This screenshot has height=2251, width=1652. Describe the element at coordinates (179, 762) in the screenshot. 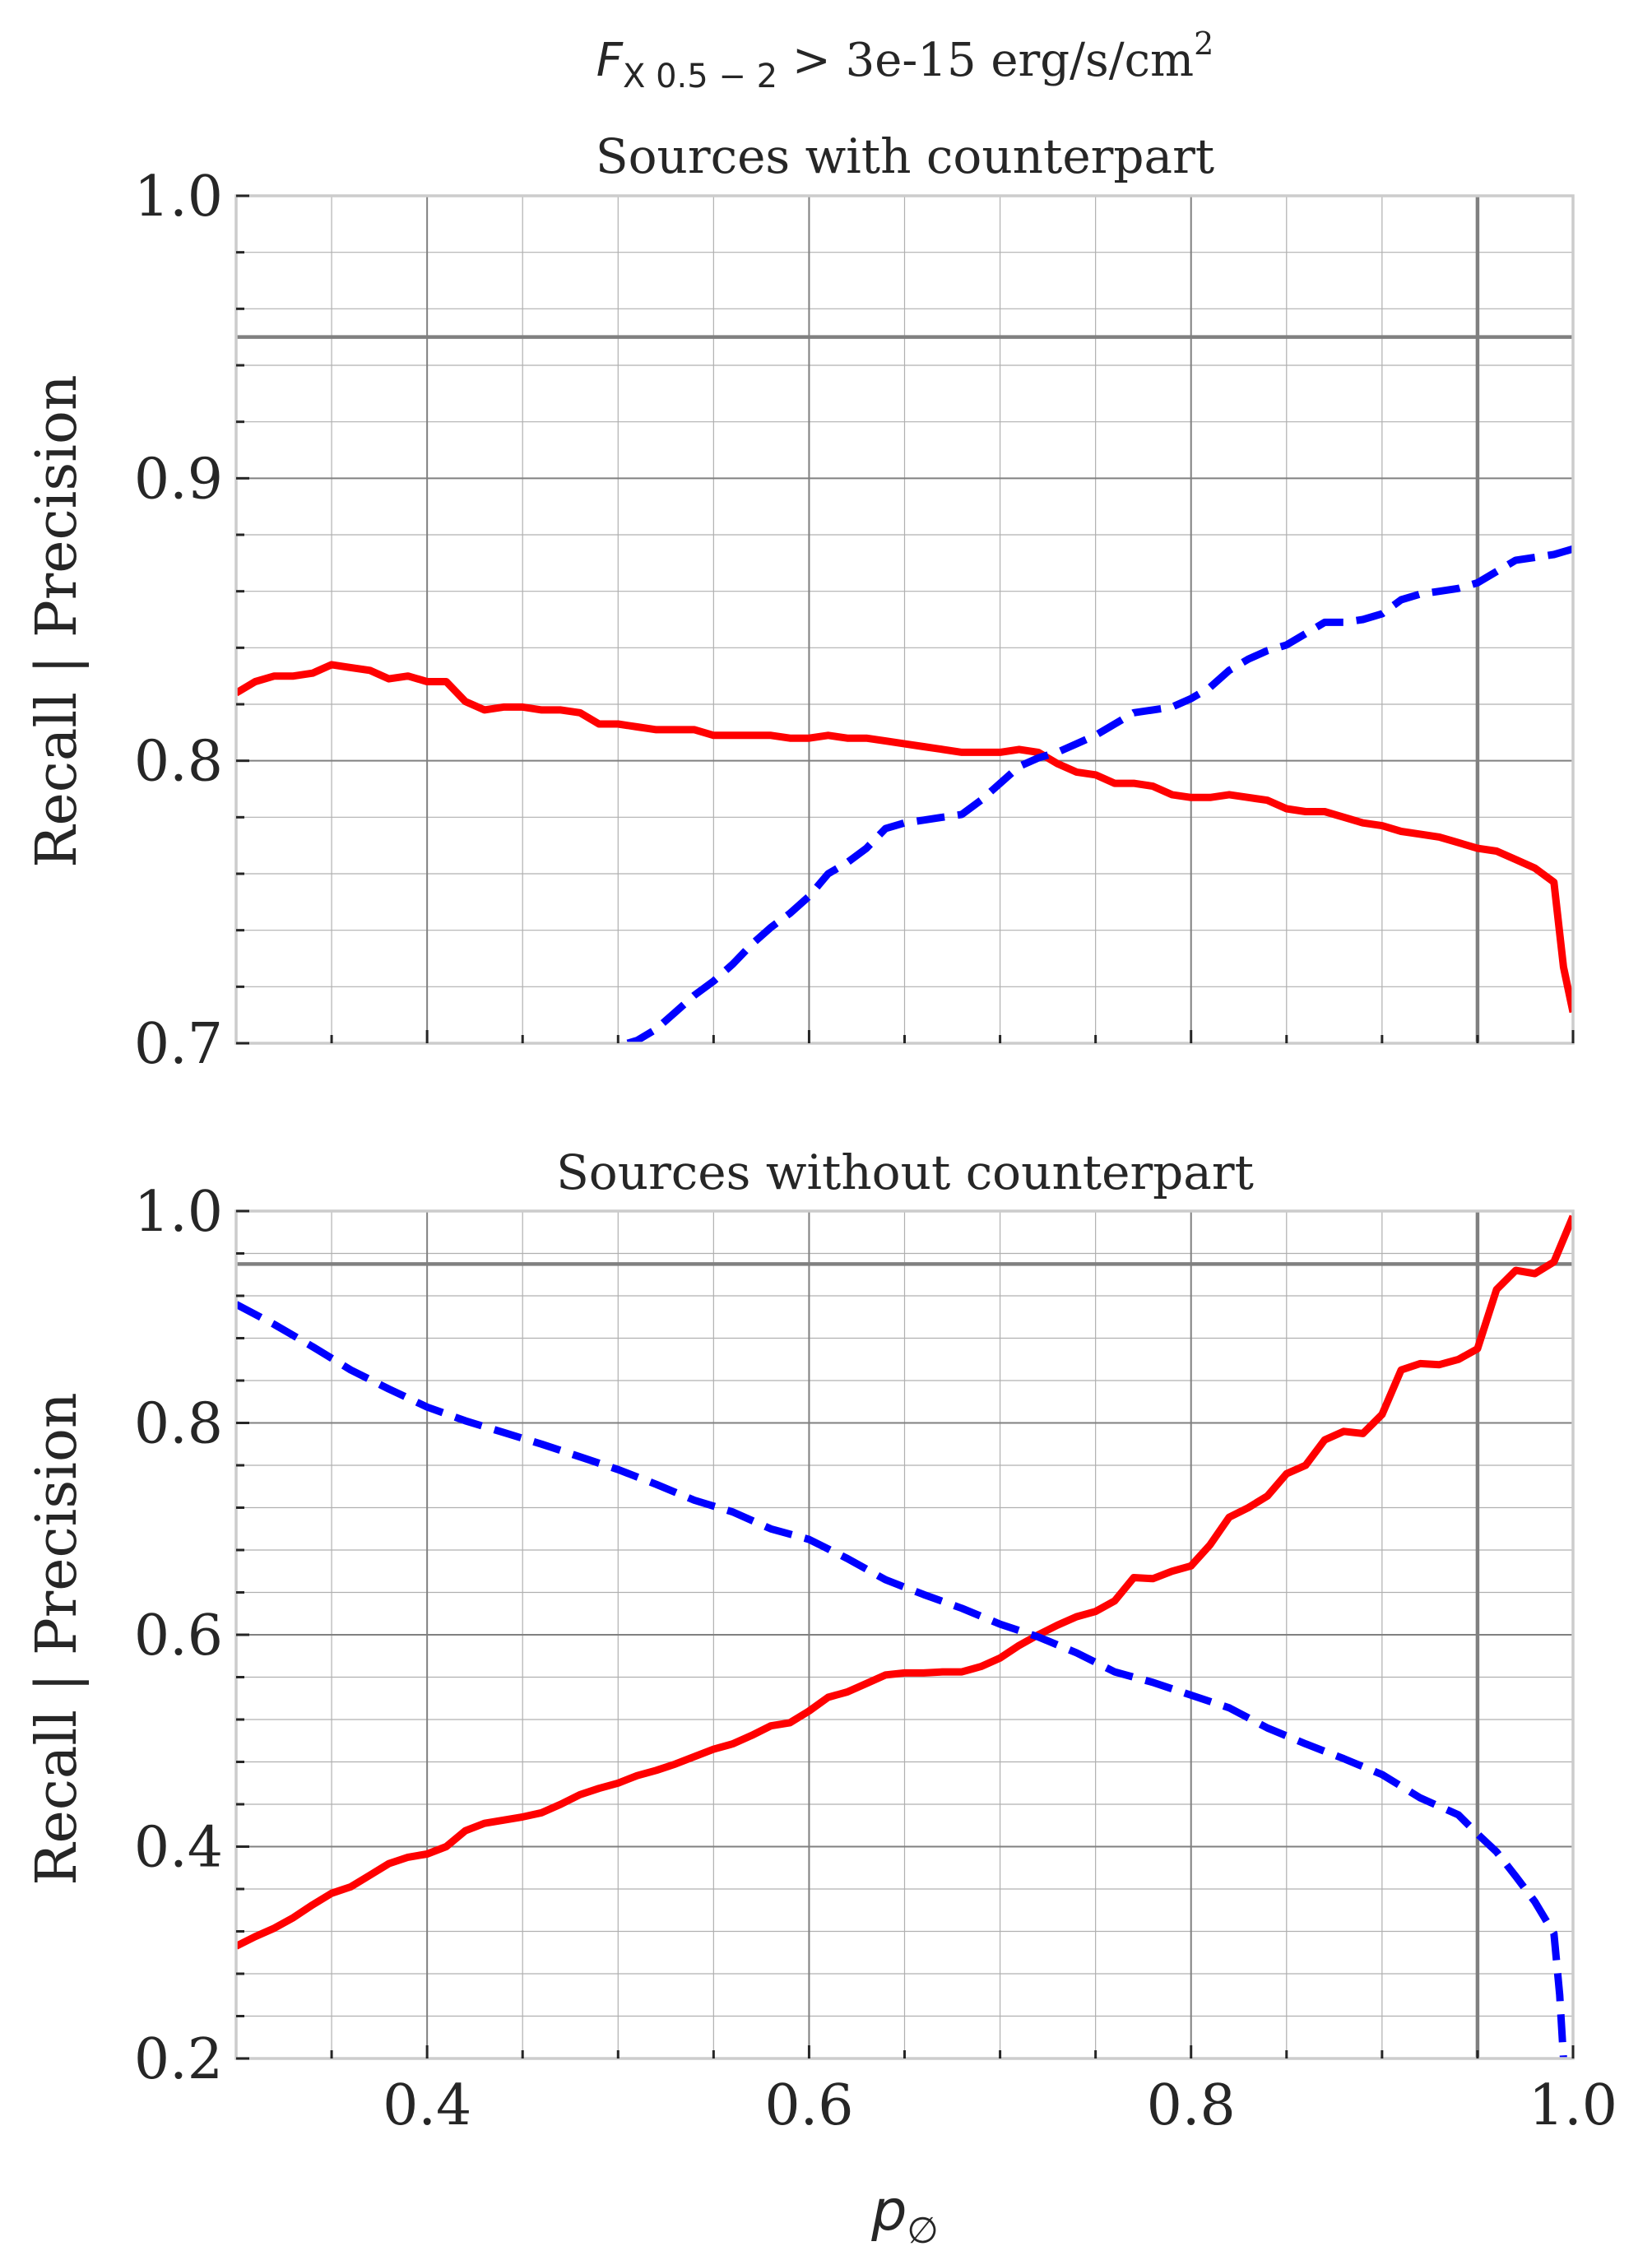

I see `panel0-y-tick-label: 0.8` at that location.